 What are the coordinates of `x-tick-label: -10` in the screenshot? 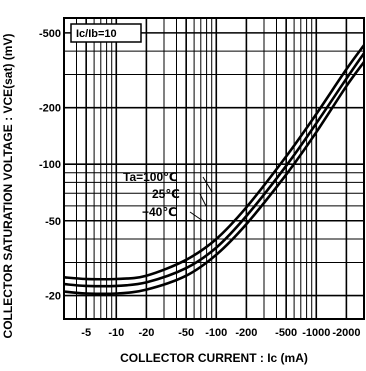 It's located at (116, 333).